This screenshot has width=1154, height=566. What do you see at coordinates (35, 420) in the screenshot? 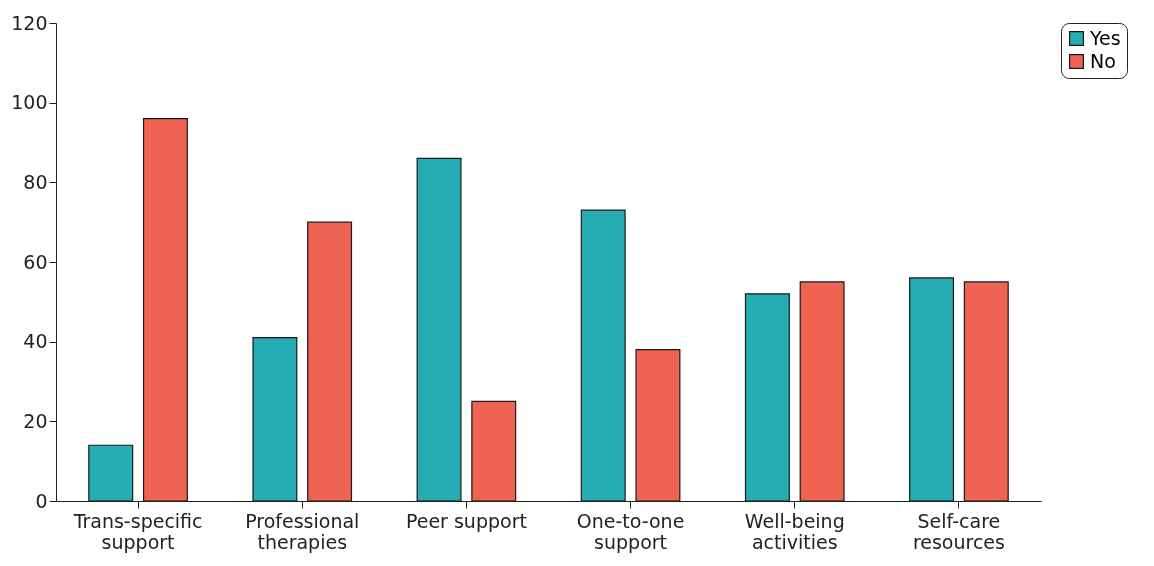
I see `y-tick-label: 20` at bounding box center [35, 420].